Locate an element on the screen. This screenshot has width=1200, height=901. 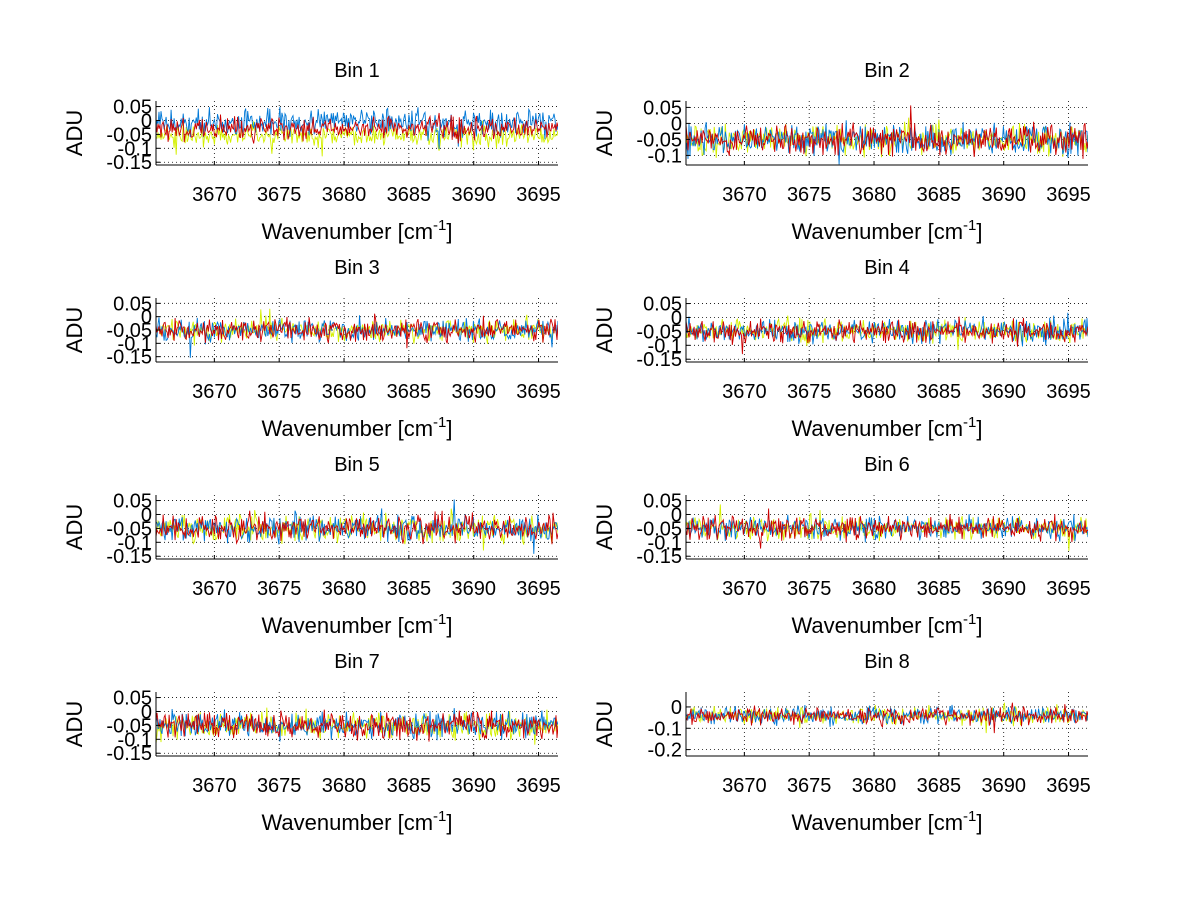
y-tick-label: -0.2 is located at coordinates (665, 751).